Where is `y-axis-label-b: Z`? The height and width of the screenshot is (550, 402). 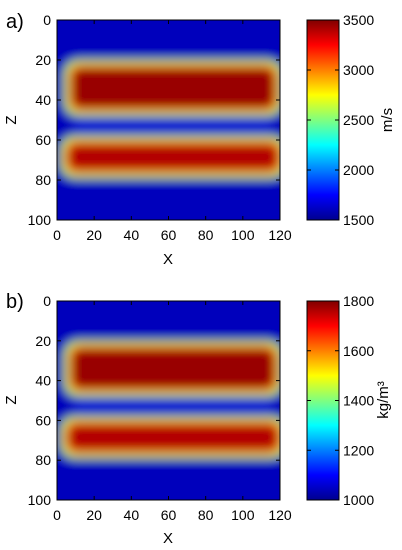 y-axis-label-b: Z is located at coordinates (11, 399).